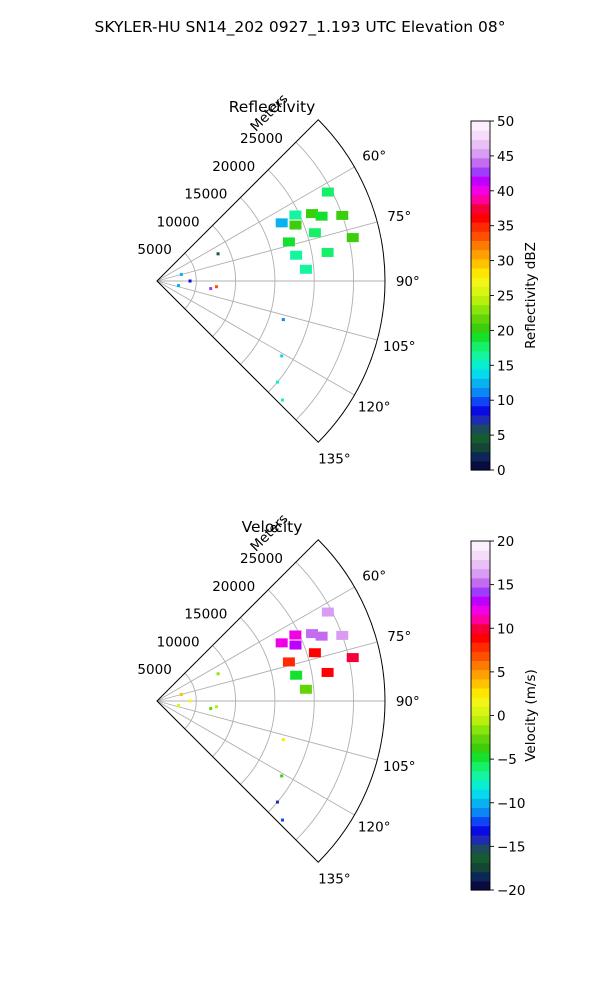 The height and width of the screenshot is (1000, 600). Describe the element at coordinates (511, 804) in the screenshot. I see `colorbar-tick-label: −10` at that location.